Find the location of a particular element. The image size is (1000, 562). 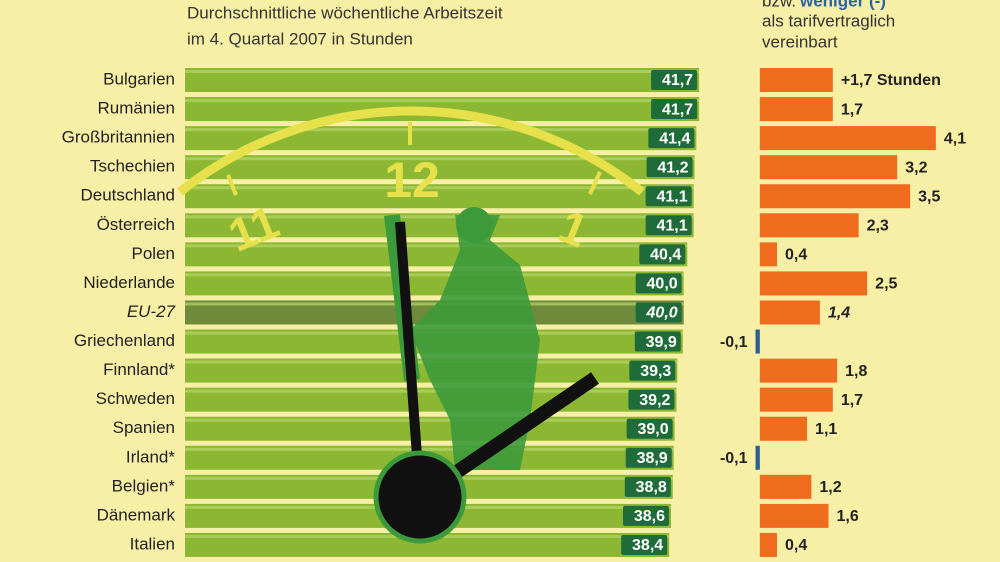

value-label: 1,8 is located at coordinates (856, 371).